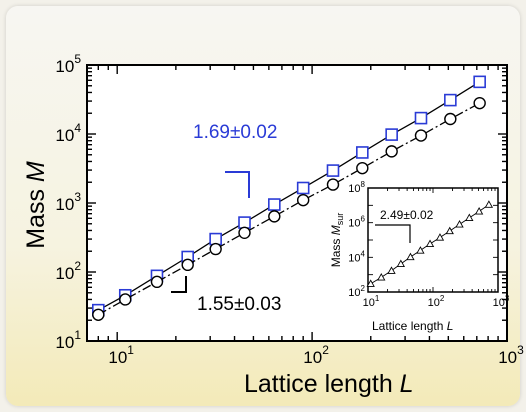 This screenshot has width=526, height=412. What do you see at coordinates (237, 184) in the screenshot?
I see `slope-marker-blue` at bounding box center [237, 184].